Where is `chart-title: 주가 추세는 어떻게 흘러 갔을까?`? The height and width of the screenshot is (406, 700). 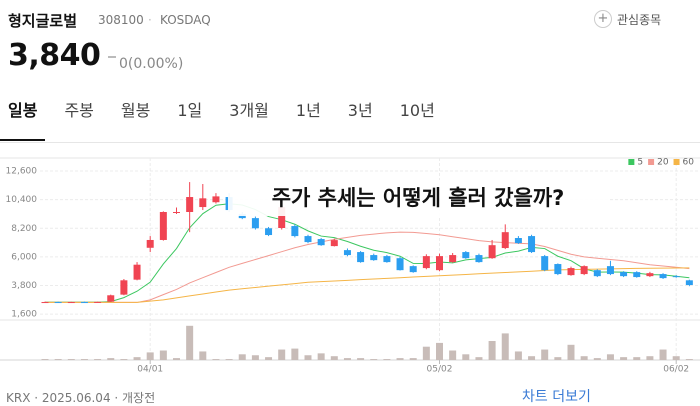 chart-title: 주가 추세는 어떻게 흘러 갔을까? is located at coordinates (418, 198).